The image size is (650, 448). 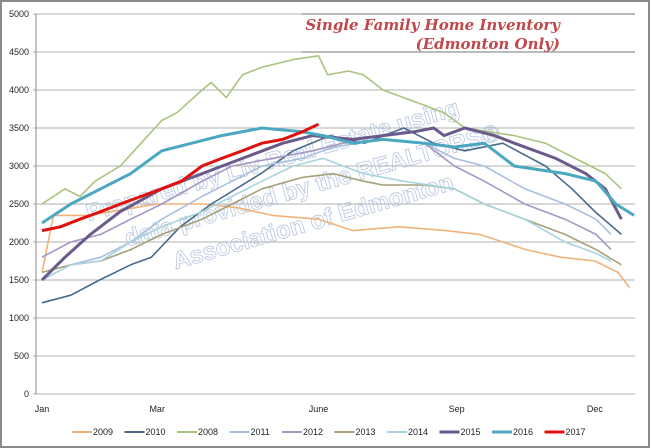 What do you see at coordinates (19, 14) in the screenshot?
I see `y-tick-label: 5000` at bounding box center [19, 14].